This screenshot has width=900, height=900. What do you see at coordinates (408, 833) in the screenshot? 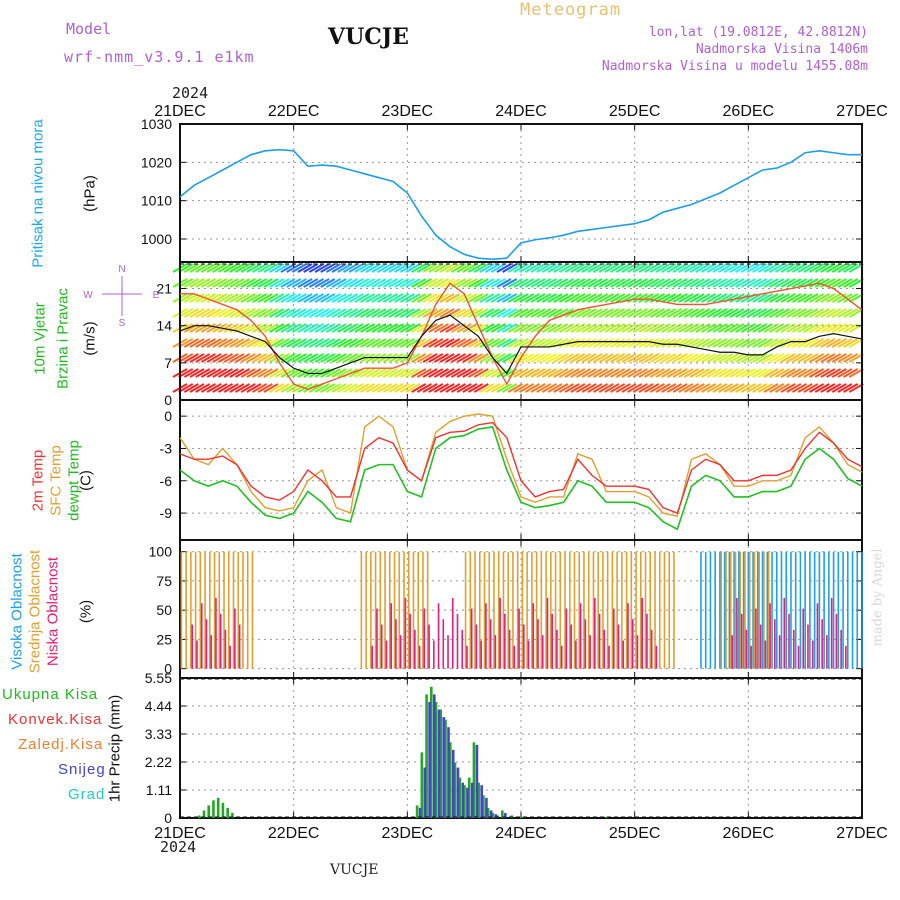
I see `x-tick-label-bottom: 23DEC` at bounding box center [408, 833].